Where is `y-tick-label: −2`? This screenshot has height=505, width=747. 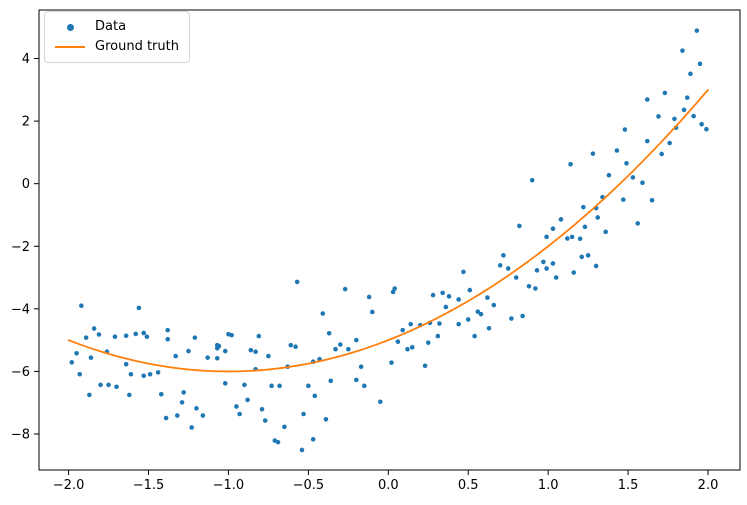 y-tick-label: −2 is located at coordinates (20, 247).